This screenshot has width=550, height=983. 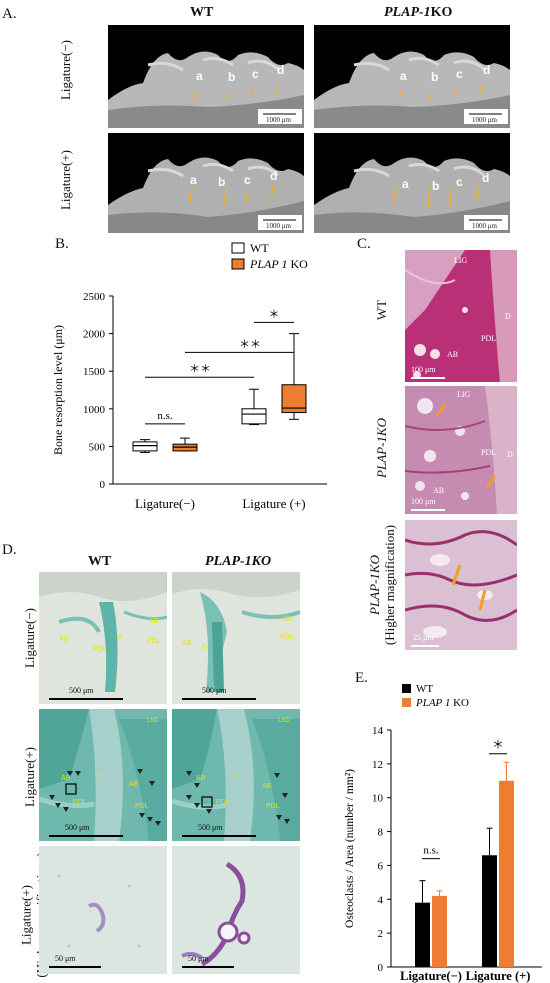 I want to click on microct-wt-ligature-minus: a b c d 1000 μm, so click(x=206, y=76).